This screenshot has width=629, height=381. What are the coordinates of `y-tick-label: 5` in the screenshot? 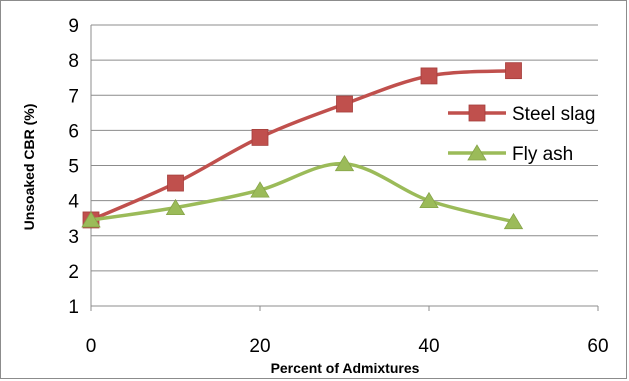 It's located at (73, 167).